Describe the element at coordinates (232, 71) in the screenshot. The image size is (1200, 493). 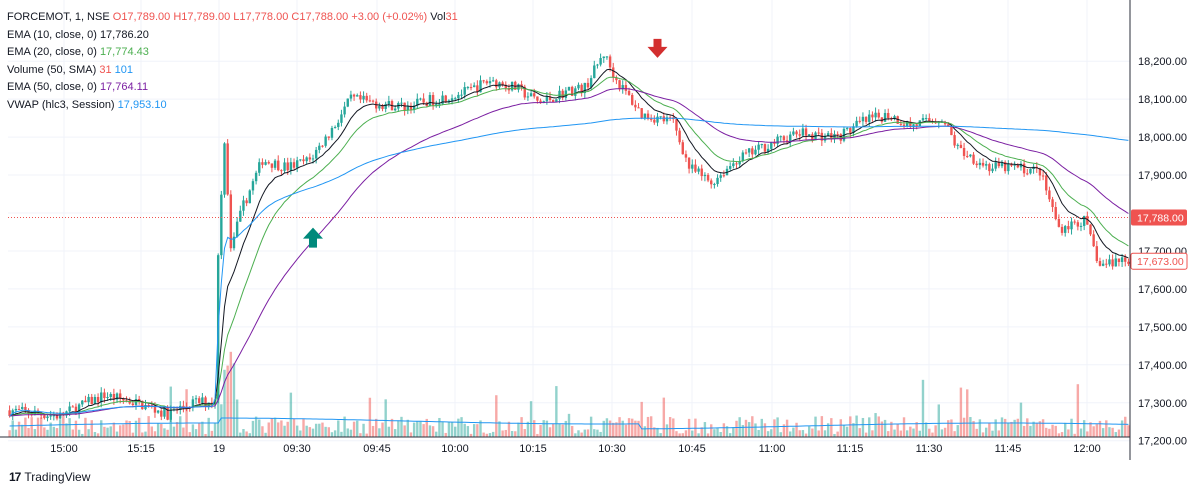
I see `legend-volume-sma: Volume (50, SMA) 31 101` at that location.